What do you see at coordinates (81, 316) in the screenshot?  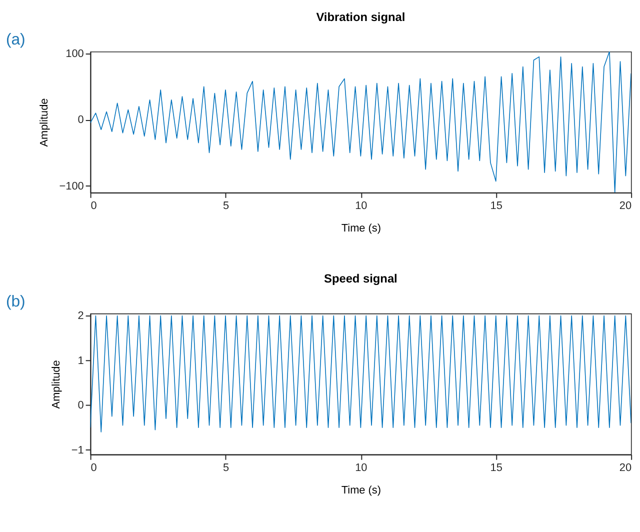 I see `y-tick-label: 2` at bounding box center [81, 316].